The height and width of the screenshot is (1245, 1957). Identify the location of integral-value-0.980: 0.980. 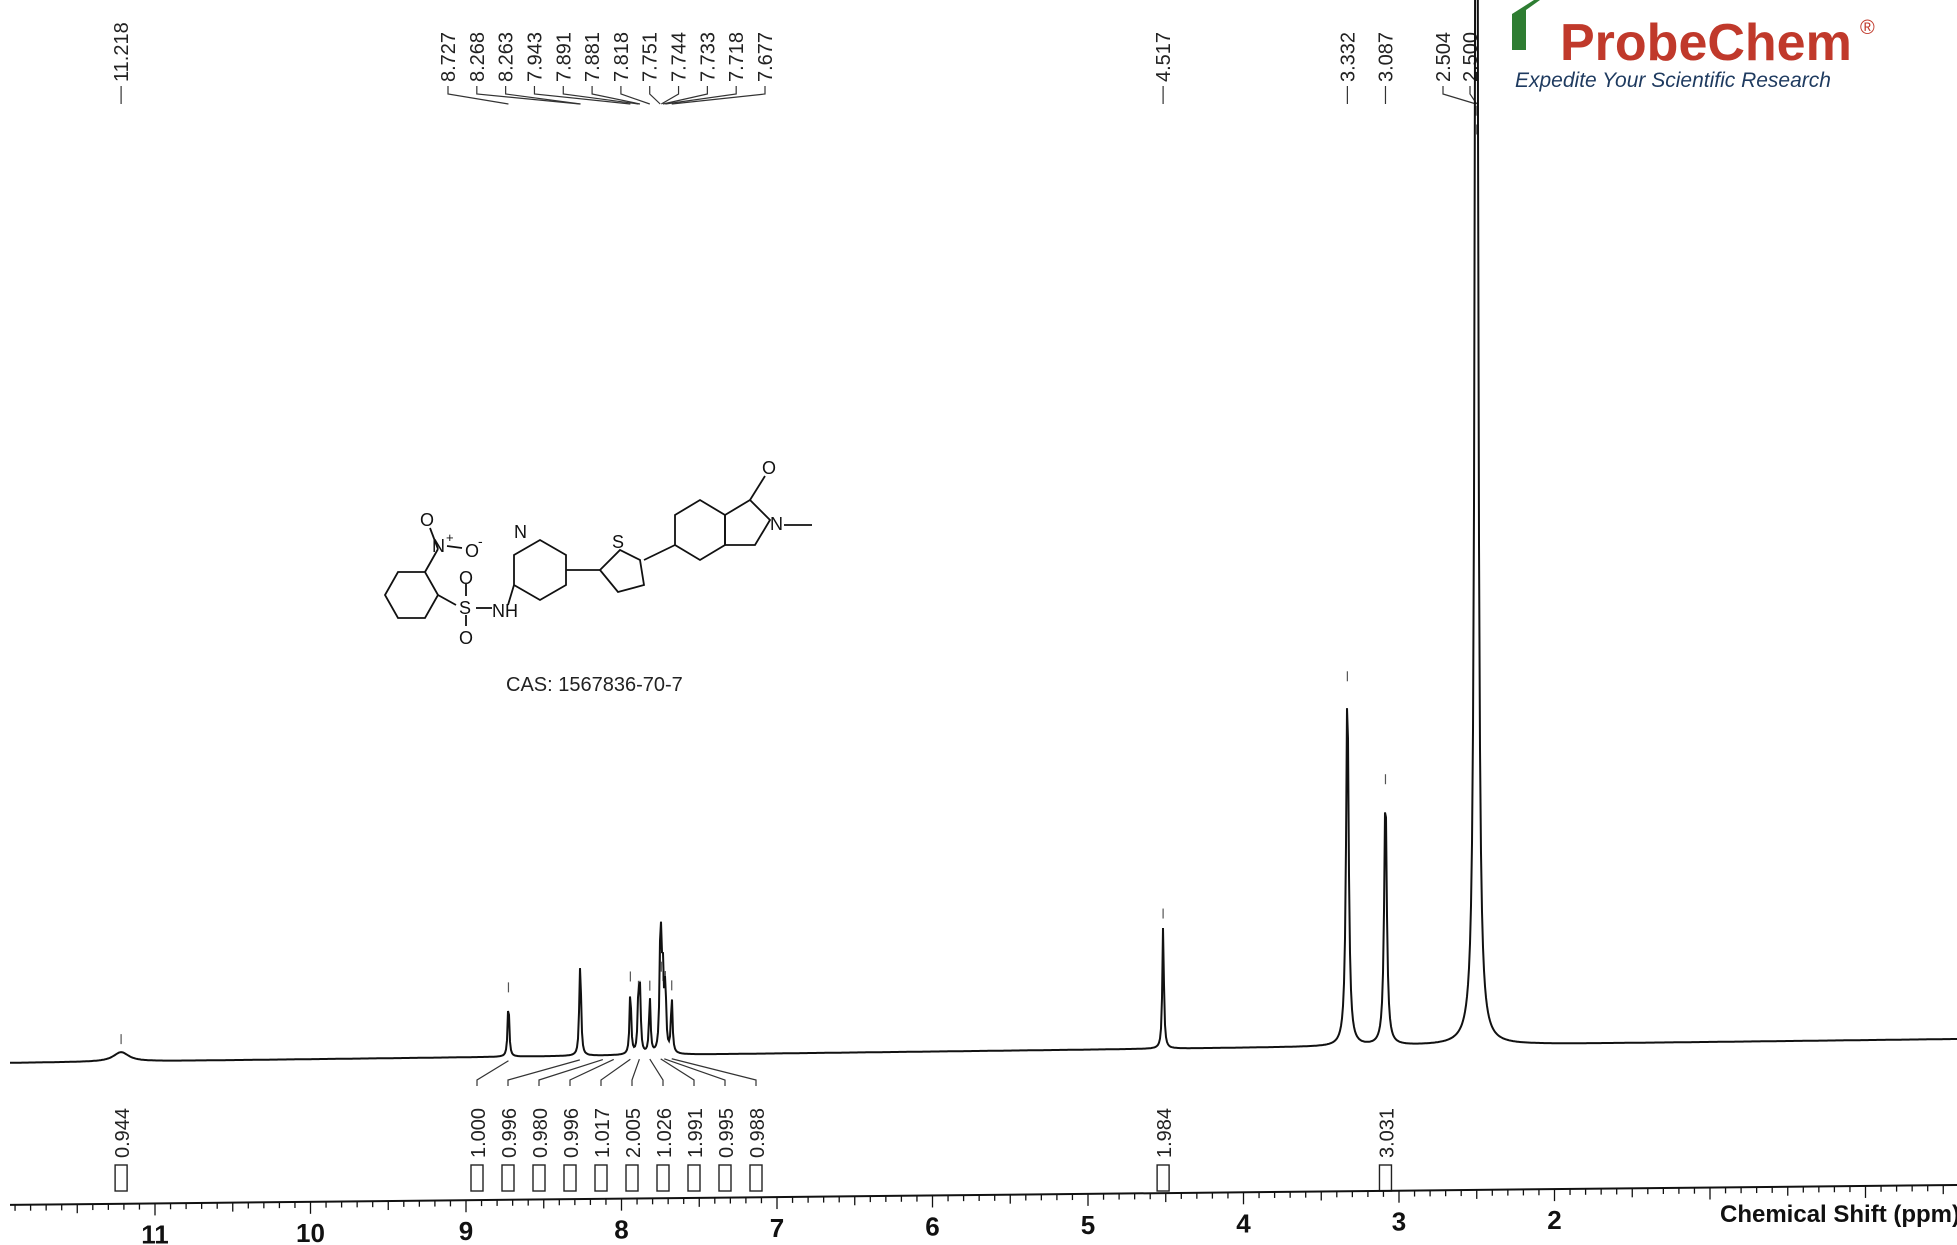
(541, 1133).